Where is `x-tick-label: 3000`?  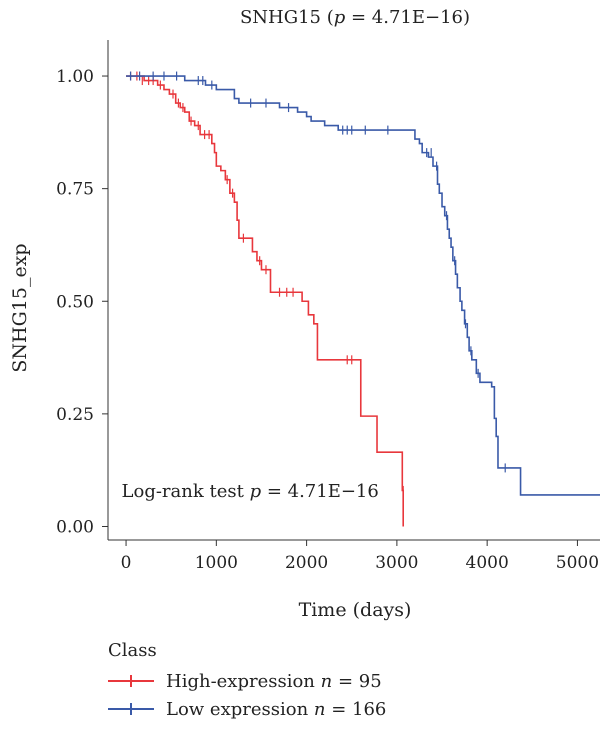 x-tick-label: 3000 is located at coordinates (396, 563).